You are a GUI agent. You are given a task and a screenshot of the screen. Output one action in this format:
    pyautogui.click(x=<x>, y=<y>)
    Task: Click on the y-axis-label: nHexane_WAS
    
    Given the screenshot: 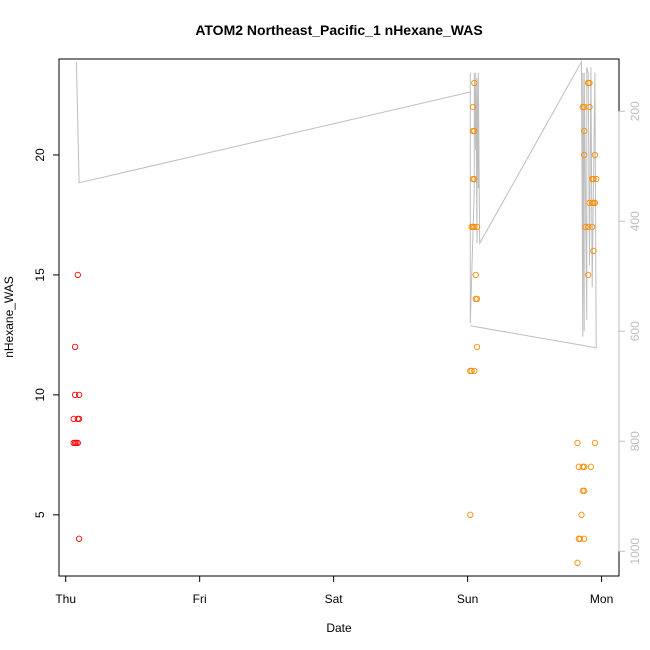 What is the action you would take?
    pyautogui.click(x=9, y=317)
    